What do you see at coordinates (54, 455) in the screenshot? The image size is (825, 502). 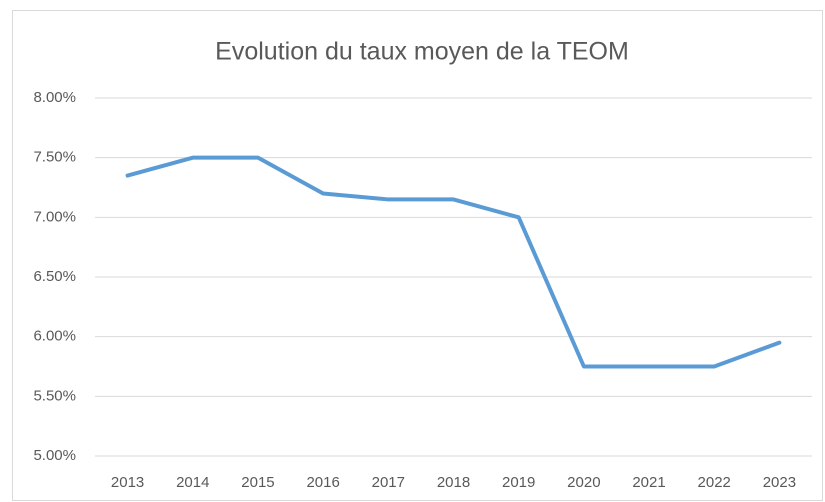 I see `y-tick-label: 5.00%` at bounding box center [54, 455].